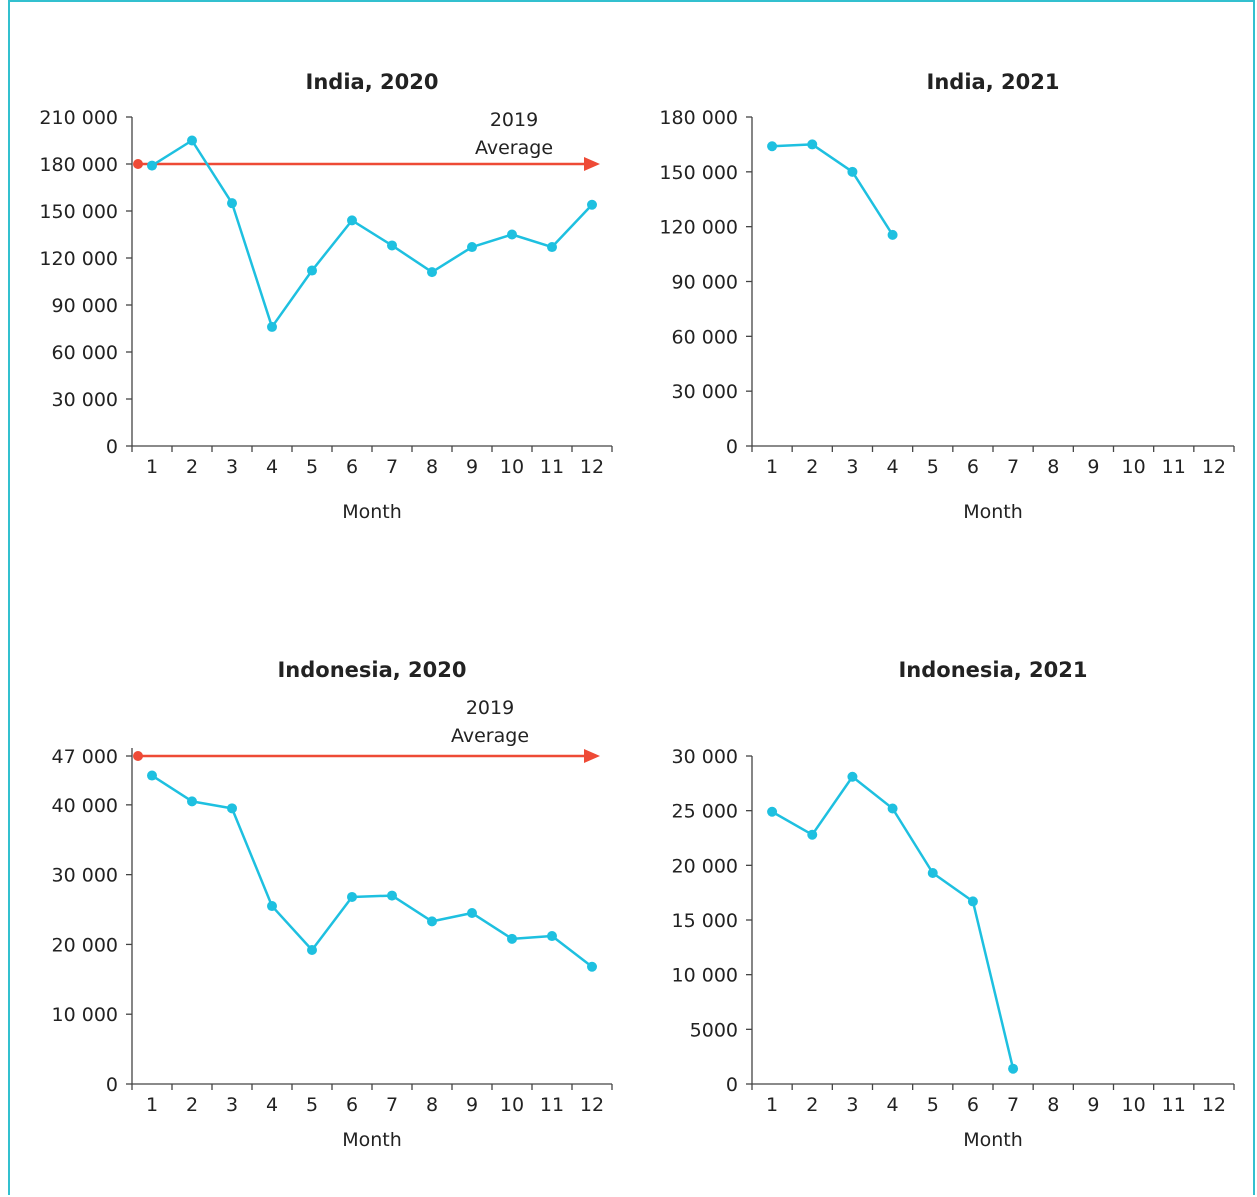  What do you see at coordinates (852, 467) in the screenshot?
I see `chart2-x-tick-label: 3` at bounding box center [852, 467].